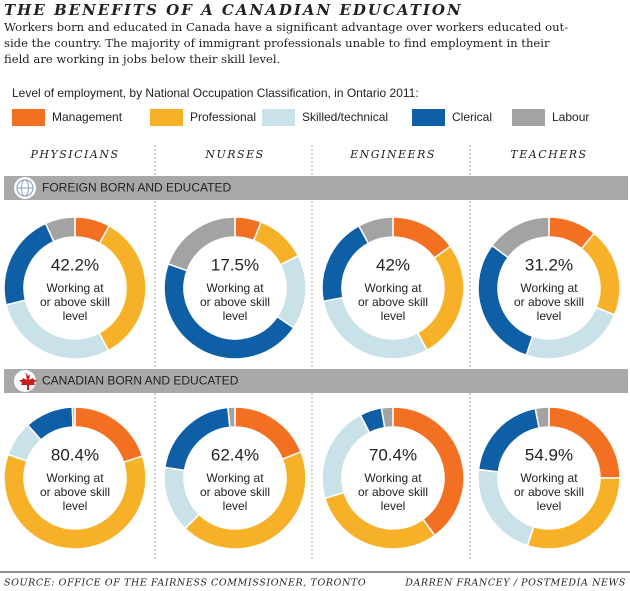 This screenshot has height=591, width=630. Describe the element at coordinates (472, 117) in the screenshot. I see `legend-label: Clerical` at that location.